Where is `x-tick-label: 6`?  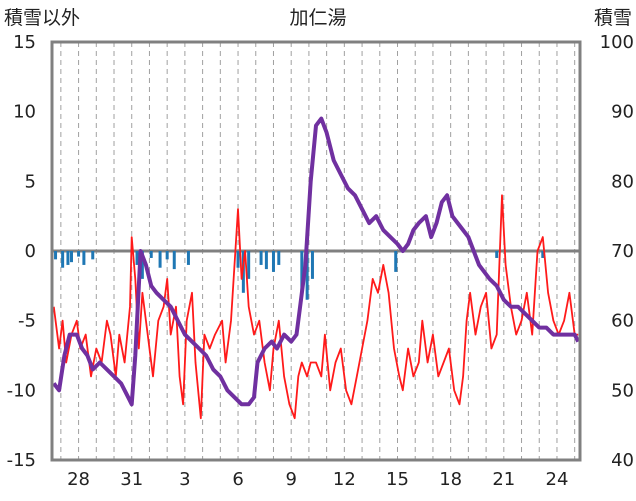
x-tick-label: 6 is located at coordinates (237, 479).